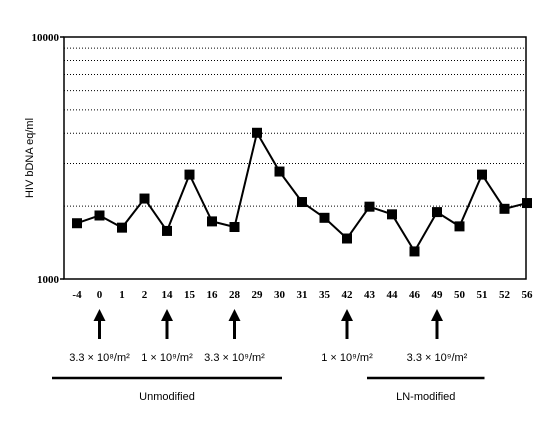 The image size is (560, 421). What do you see at coordinates (46, 38) in the screenshot?
I see `y-tick-label: 10000` at bounding box center [46, 38].